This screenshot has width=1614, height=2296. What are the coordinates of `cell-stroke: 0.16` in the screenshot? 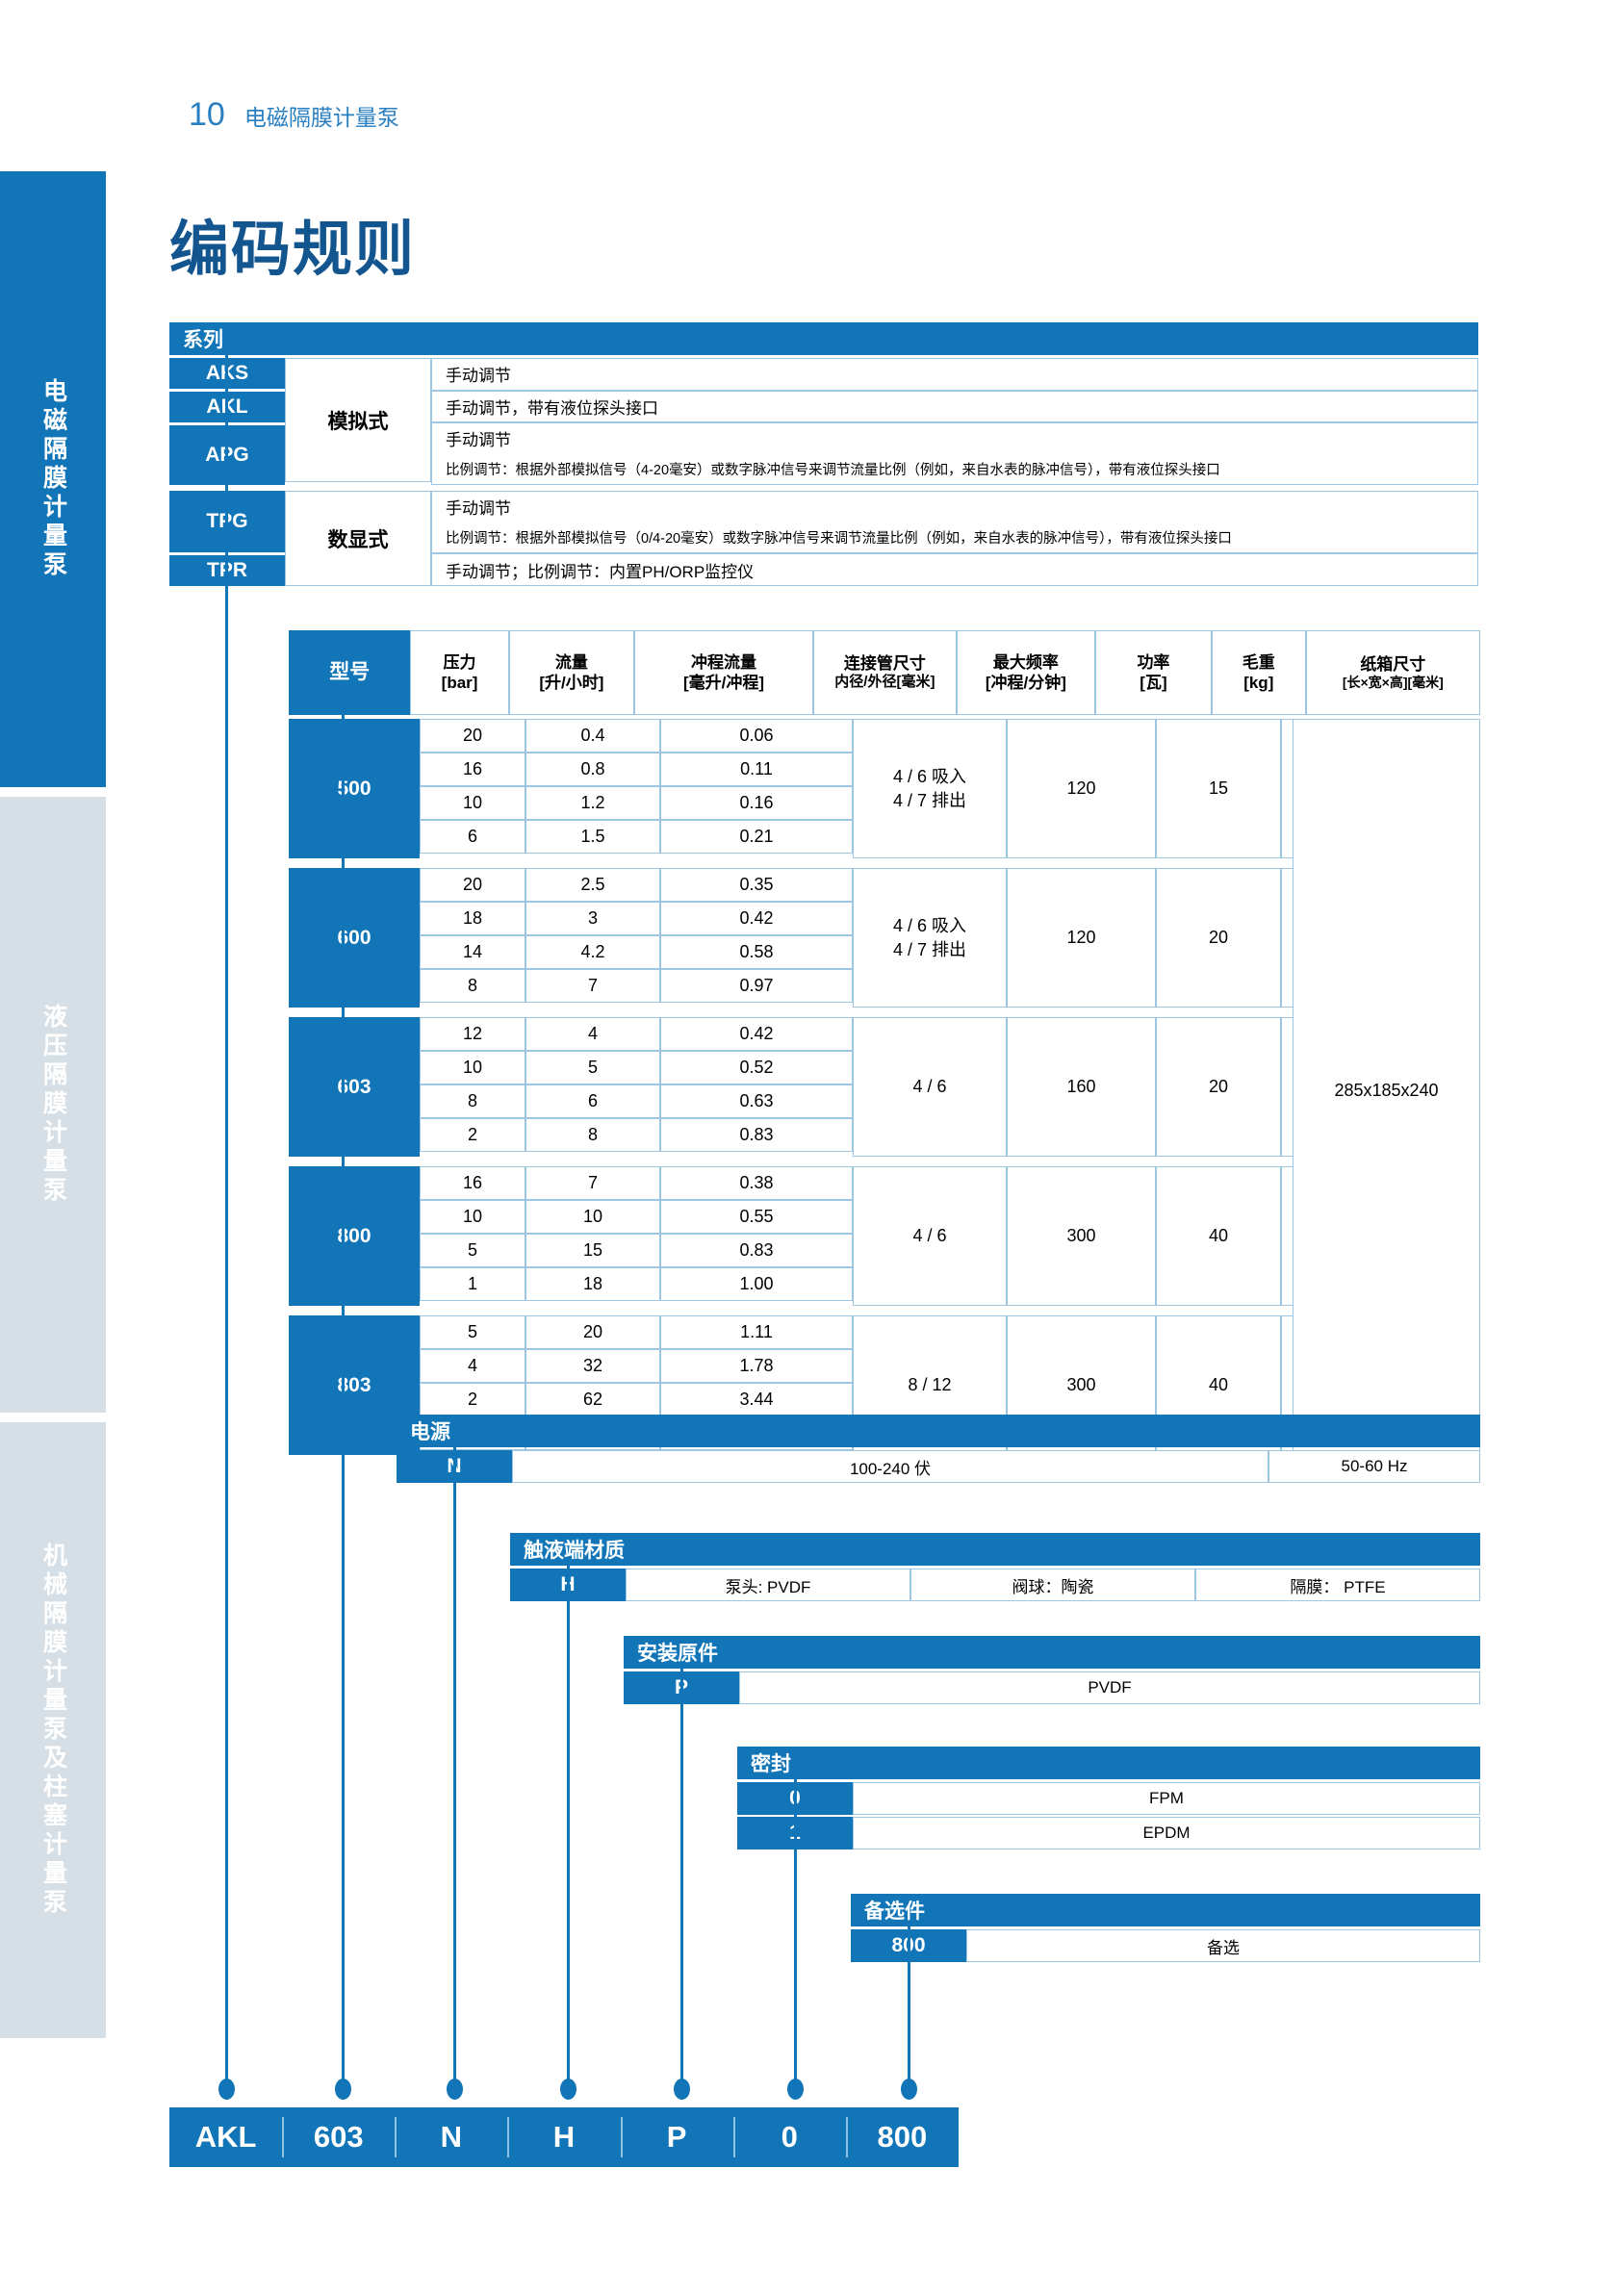 It's located at (757, 803).